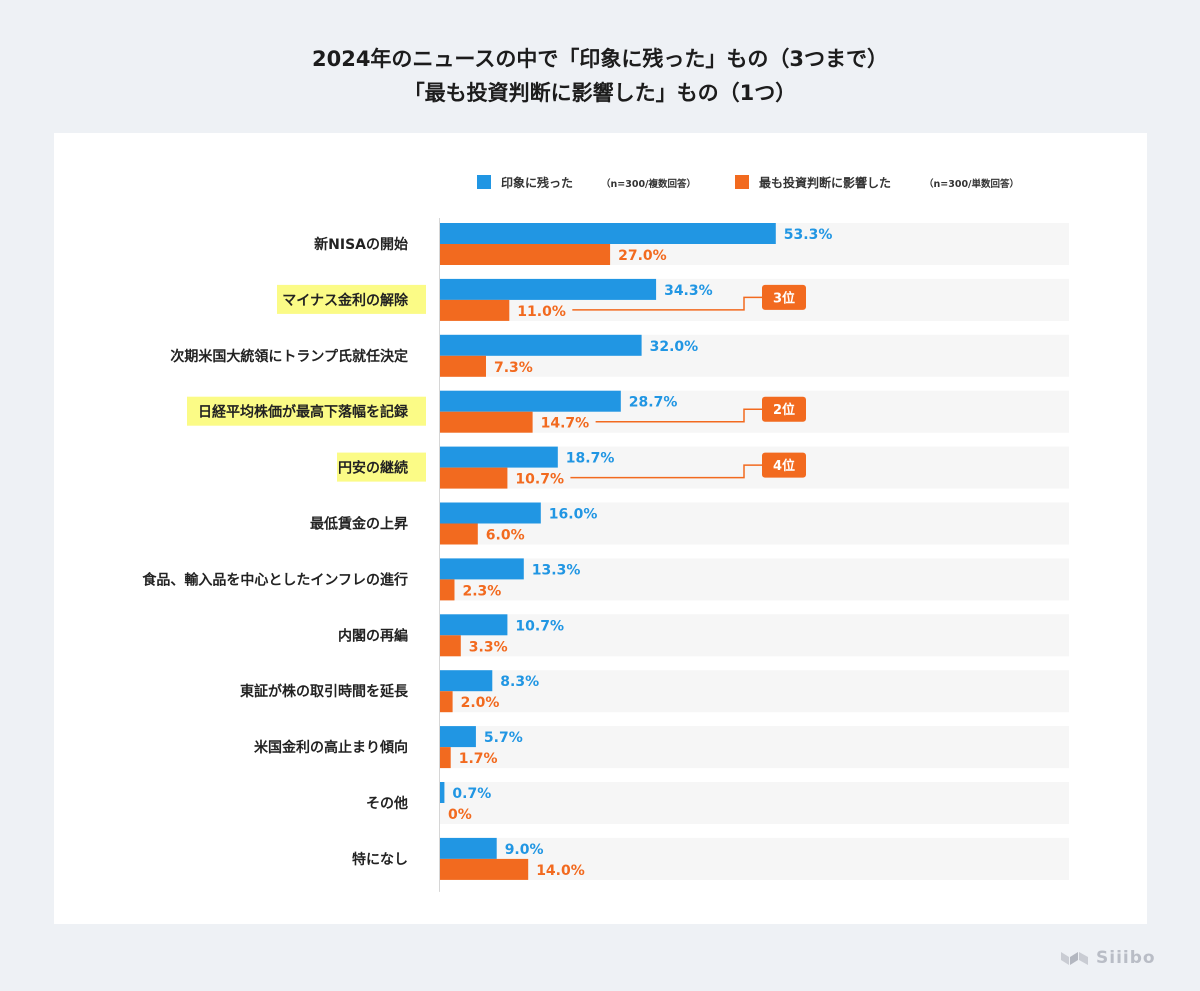 Image resolution: width=1200 pixels, height=991 pixels. Describe the element at coordinates (275, 579) in the screenshot. I see `category-label: 食品、輸入品を中心としたインフレの進行` at that location.